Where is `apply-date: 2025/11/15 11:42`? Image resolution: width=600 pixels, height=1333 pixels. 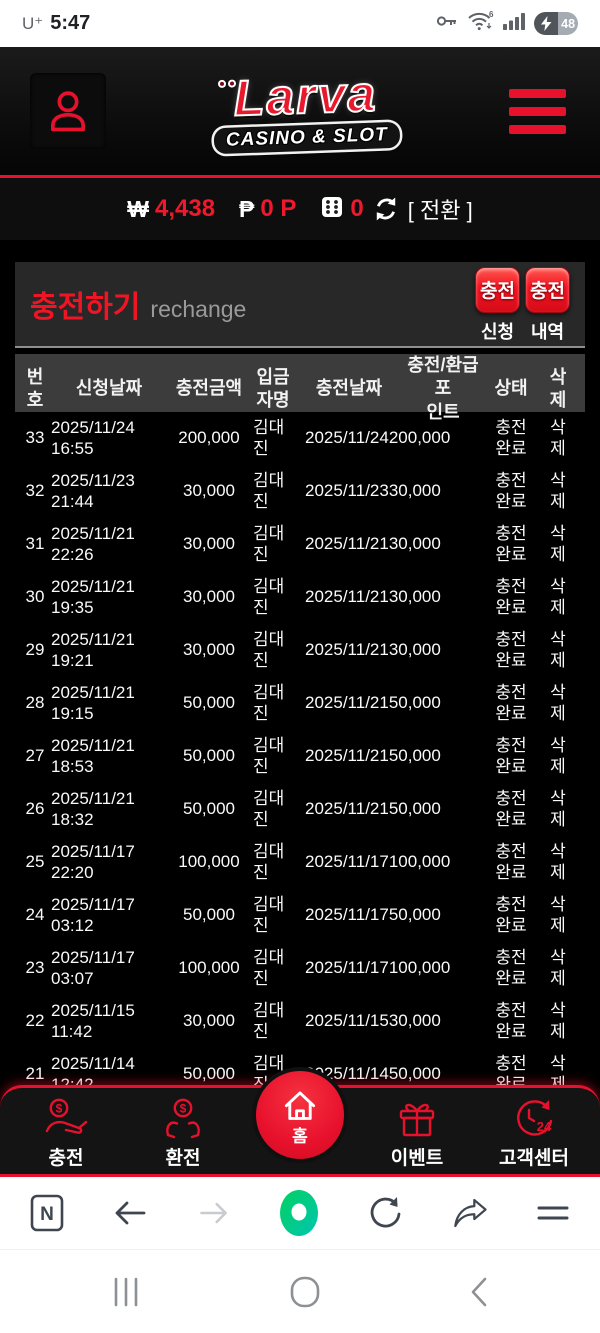 apply-date: 2025/11/15 11:42 is located at coordinates (93, 1020).